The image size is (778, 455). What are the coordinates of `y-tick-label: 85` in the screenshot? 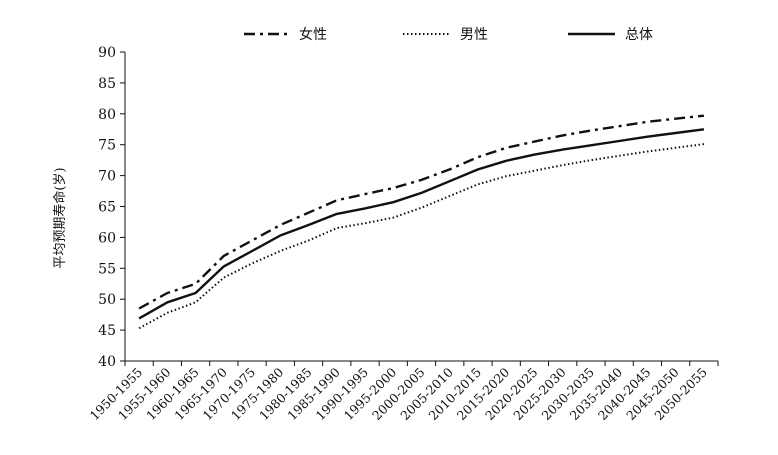 It's located at (107, 84).